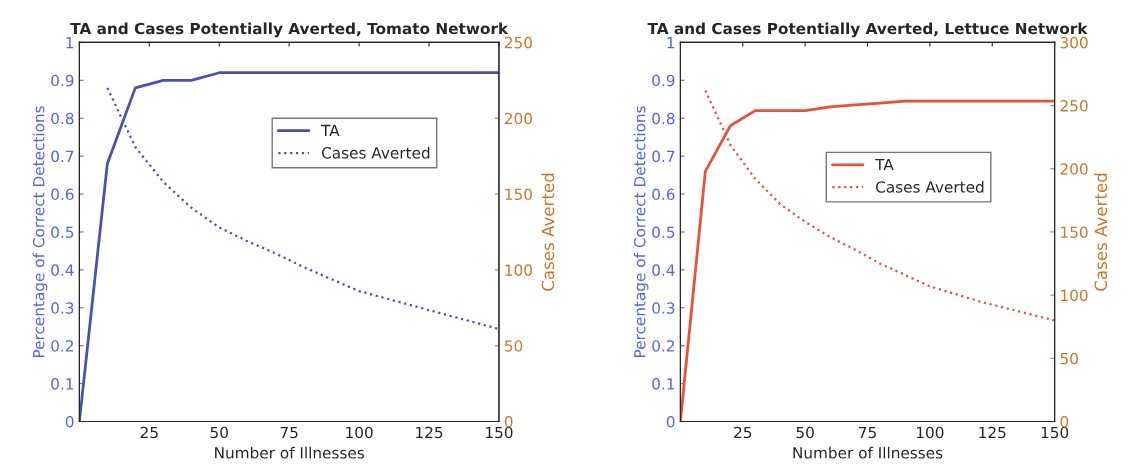 Image resolution: width=1134 pixels, height=471 pixels. I want to click on chart-title: TA and Cases Potentially Averted, Lettuce Network, so click(867, 30).